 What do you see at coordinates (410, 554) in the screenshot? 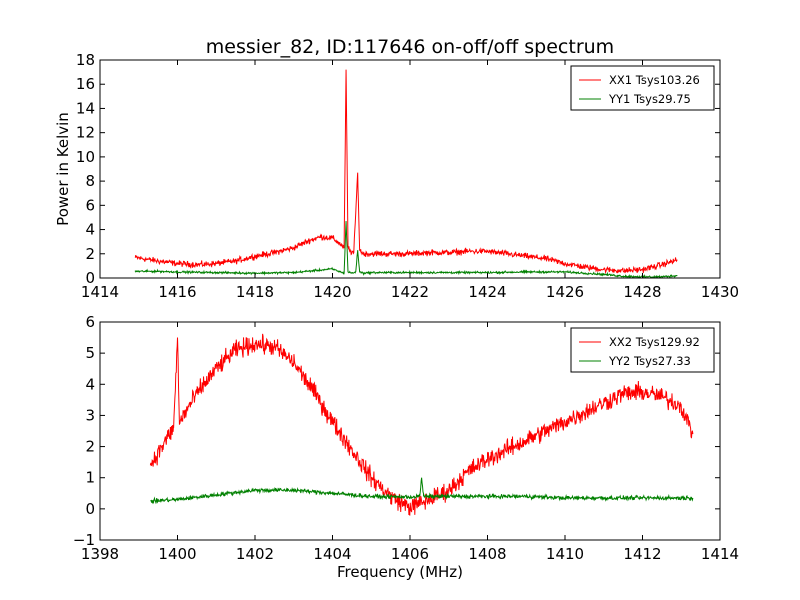
I see `x-tick-label: 1406` at bounding box center [410, 554].